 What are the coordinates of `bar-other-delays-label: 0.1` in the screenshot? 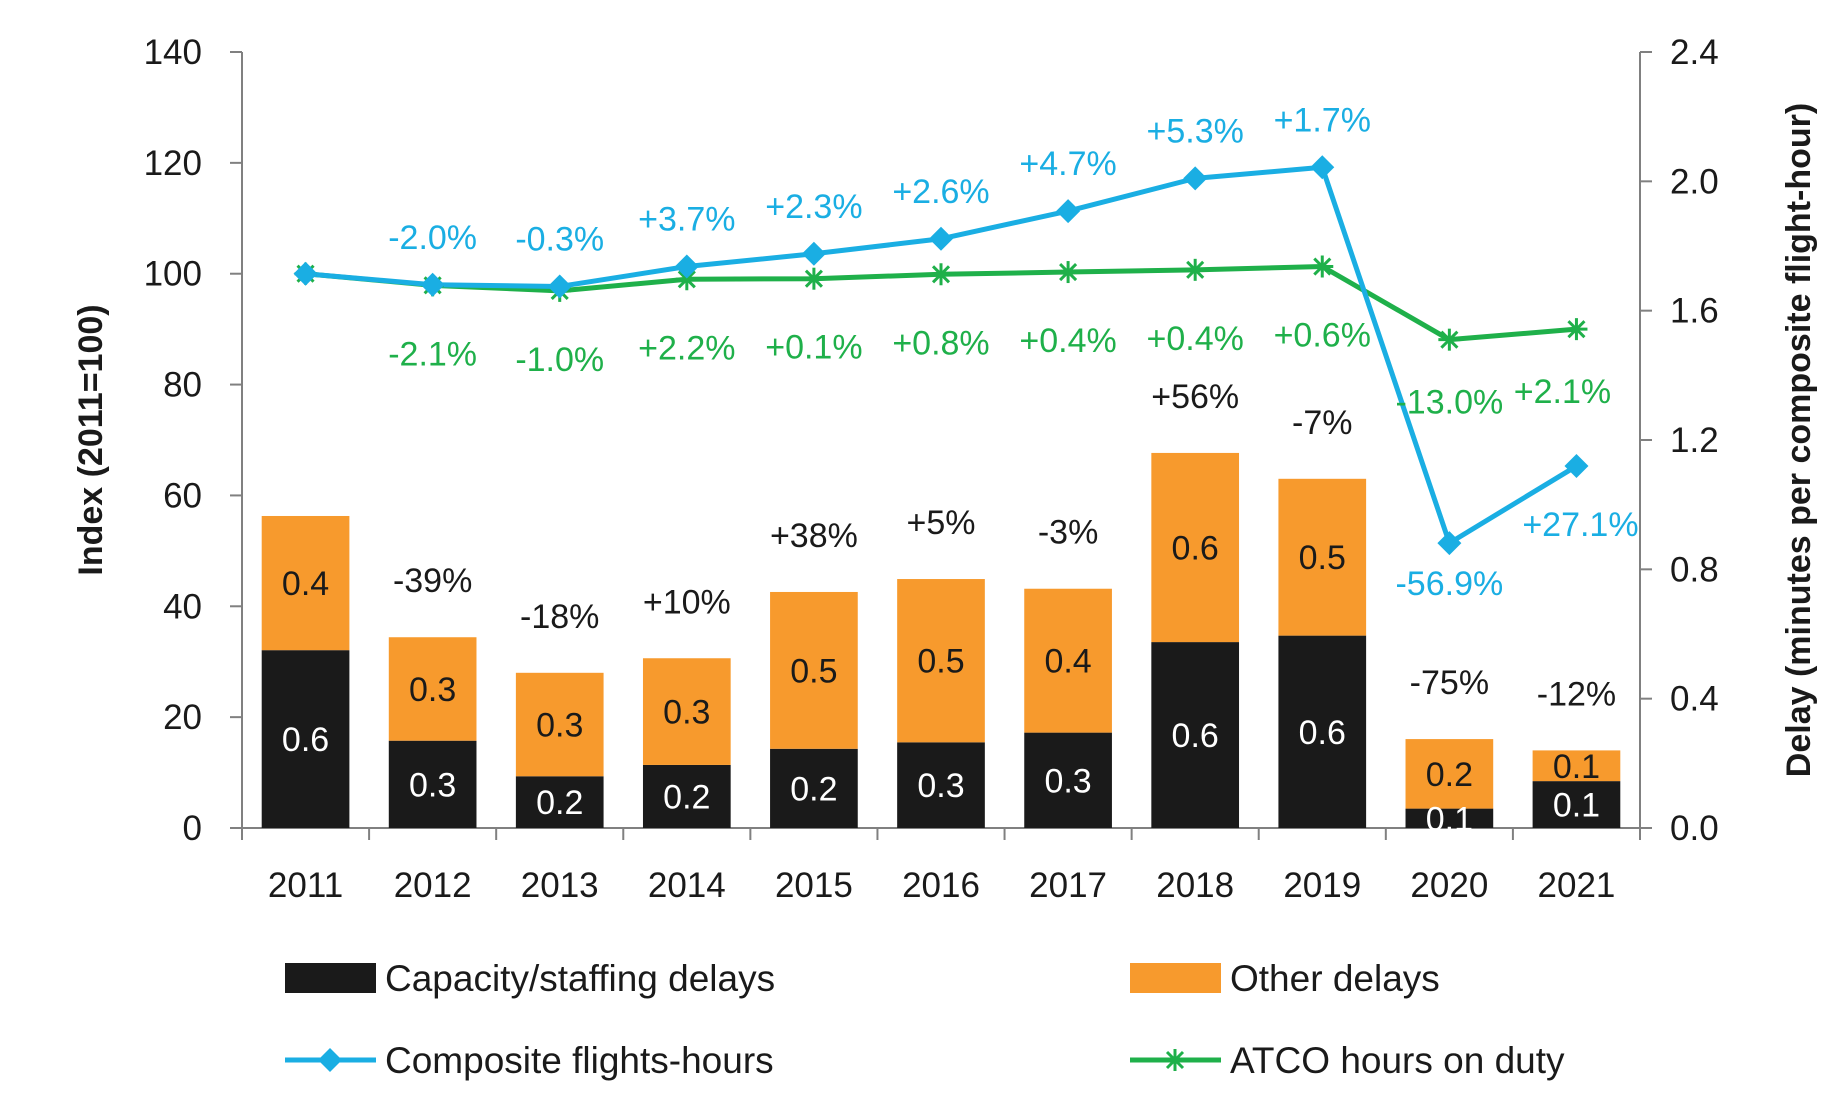 It's located at (1576, 767).